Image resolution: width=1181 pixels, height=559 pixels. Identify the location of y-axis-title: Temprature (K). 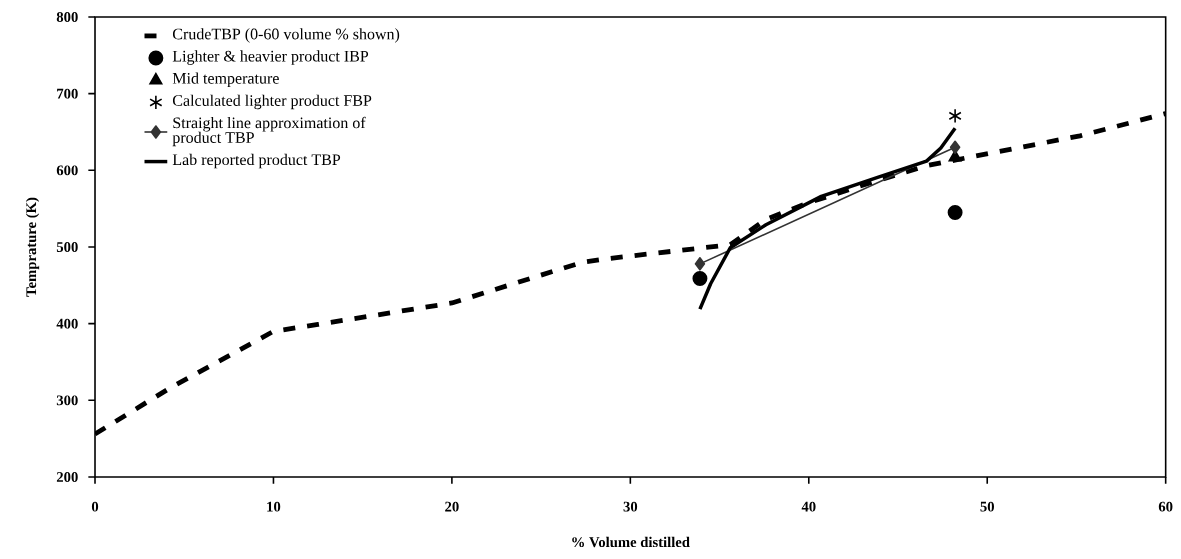
(32, 247).